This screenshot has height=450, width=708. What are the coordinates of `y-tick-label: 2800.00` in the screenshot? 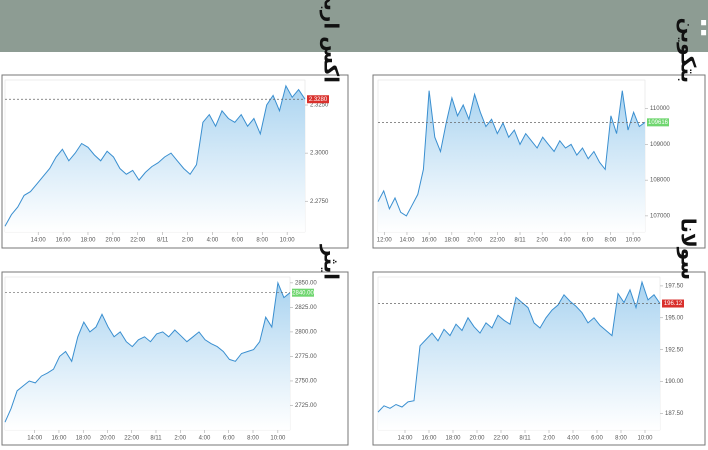 It's located at (306, 333).